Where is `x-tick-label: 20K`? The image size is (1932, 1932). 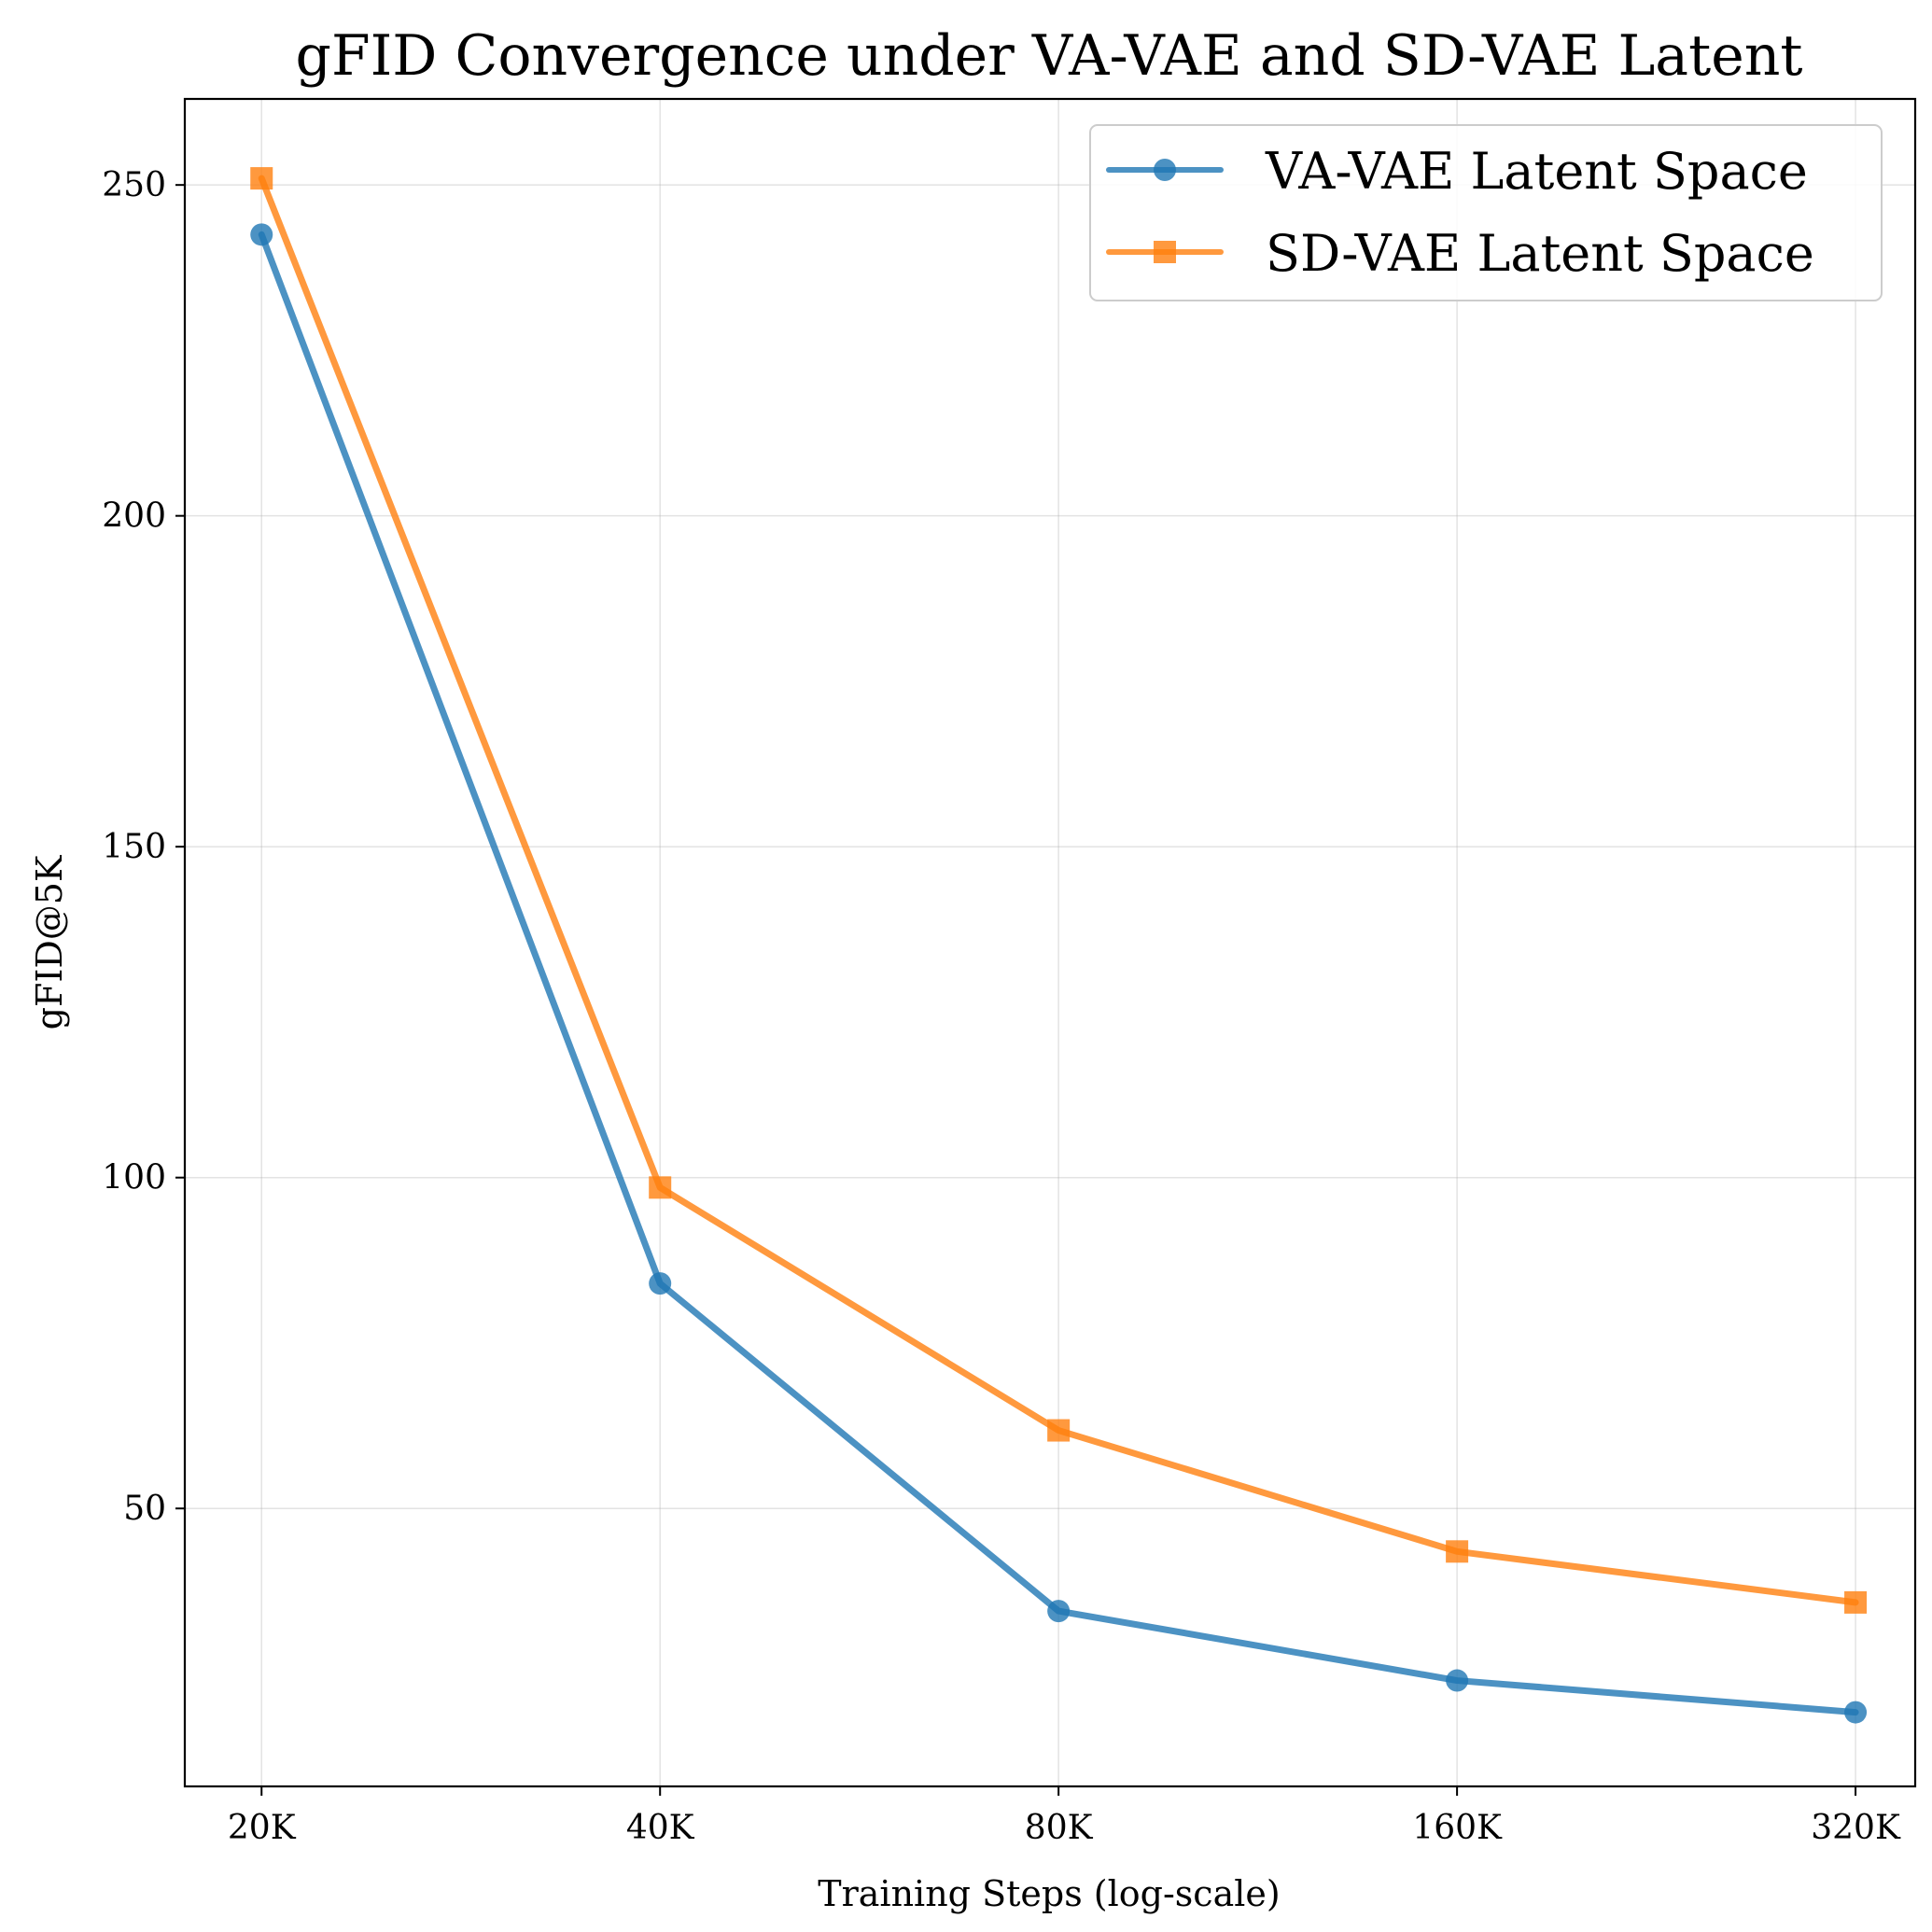 x-tick-label: 20K is located at coordinates (262, 1828).